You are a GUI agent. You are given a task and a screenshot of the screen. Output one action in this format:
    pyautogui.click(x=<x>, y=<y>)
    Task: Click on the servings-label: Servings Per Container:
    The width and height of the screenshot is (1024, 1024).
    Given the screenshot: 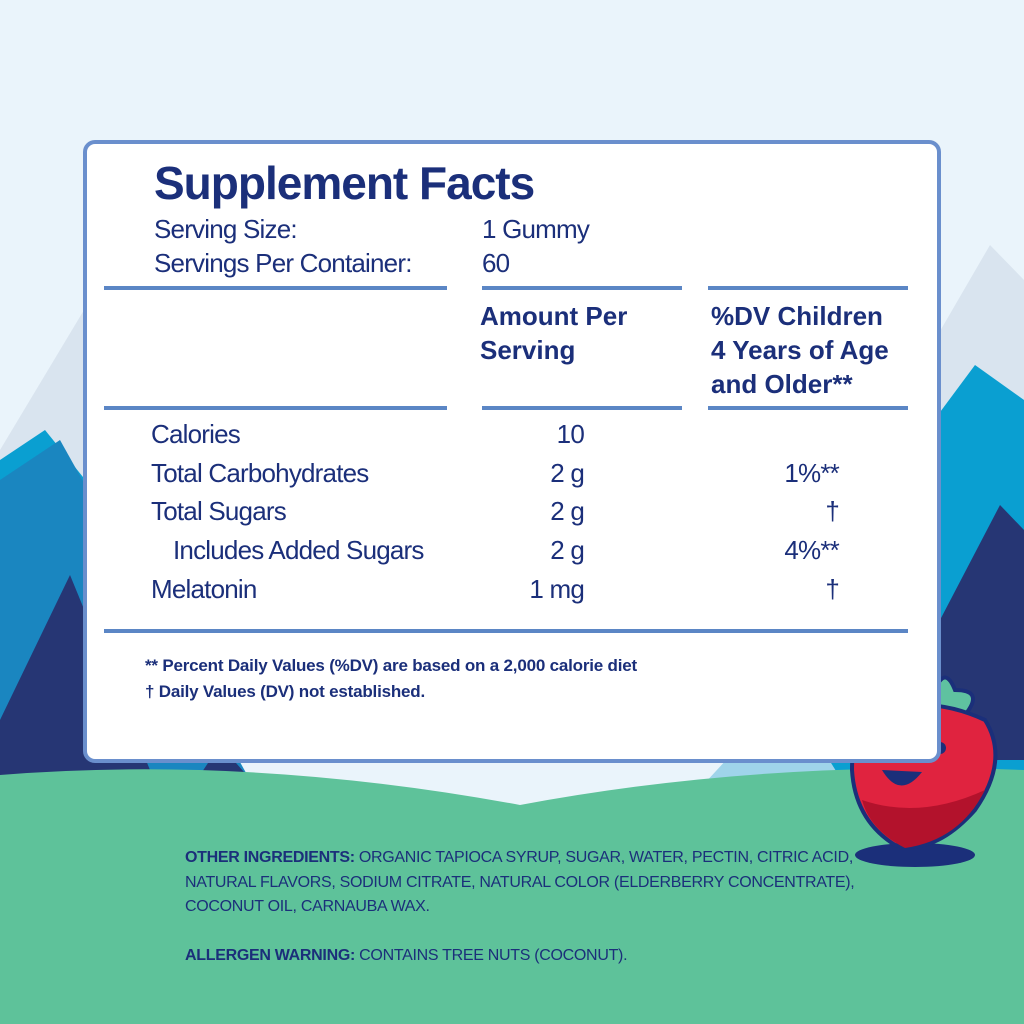 What is the action you would take?
    pyautogui.click(x=283, y=263)
    